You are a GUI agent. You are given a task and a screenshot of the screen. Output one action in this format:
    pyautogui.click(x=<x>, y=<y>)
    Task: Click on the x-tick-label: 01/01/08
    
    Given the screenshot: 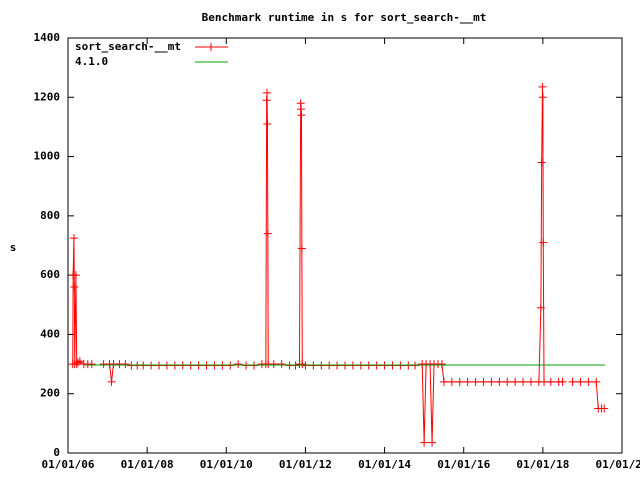 What is the action you would take?
    pyautogui.click(x=147, y=464)
    